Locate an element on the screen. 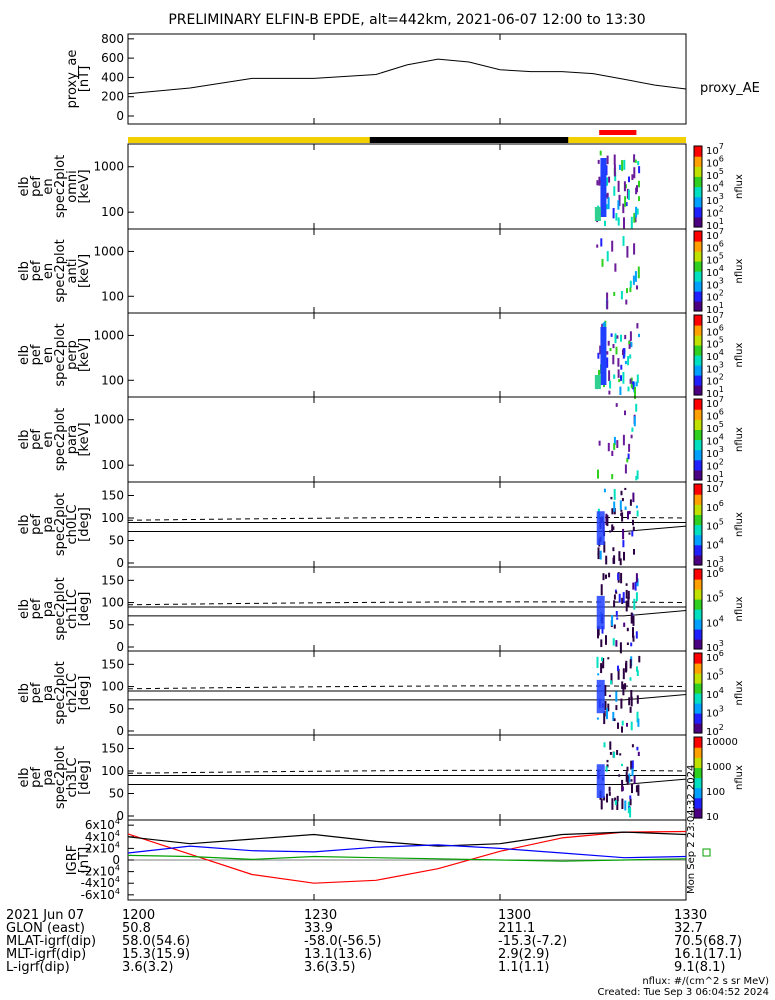 The width and height of the screenshot is (775, 1000). colorbar-exponent: 2 is located at coordinates (721, 293).